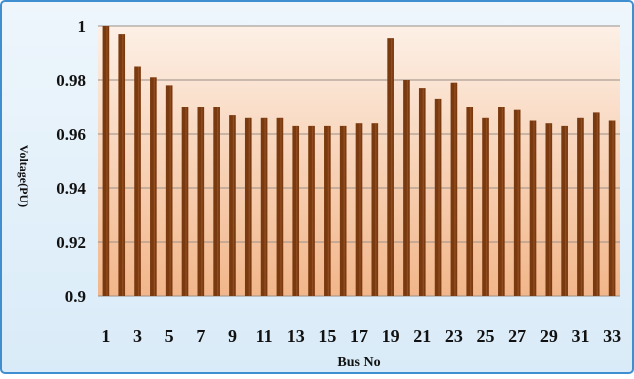 This screenshot has height=379, width=634. Describe the element at coordinates (75, 296) in the screenshot. I see `y-tick-label: 0.9` at that location.